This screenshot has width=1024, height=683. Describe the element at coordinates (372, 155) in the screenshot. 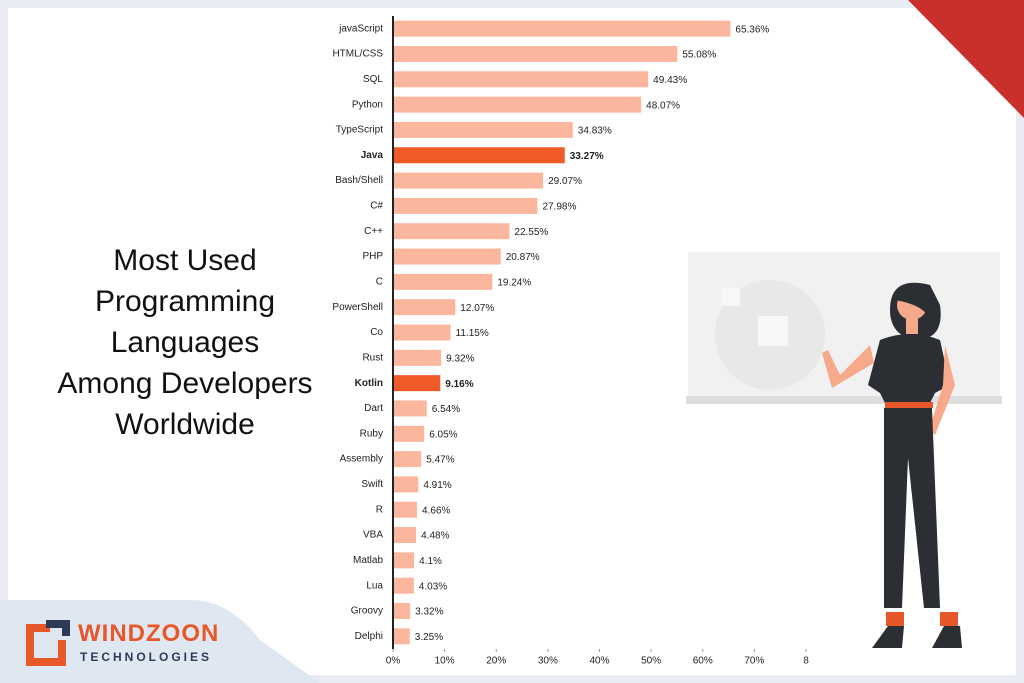

I see `category-label: Java` at that location.